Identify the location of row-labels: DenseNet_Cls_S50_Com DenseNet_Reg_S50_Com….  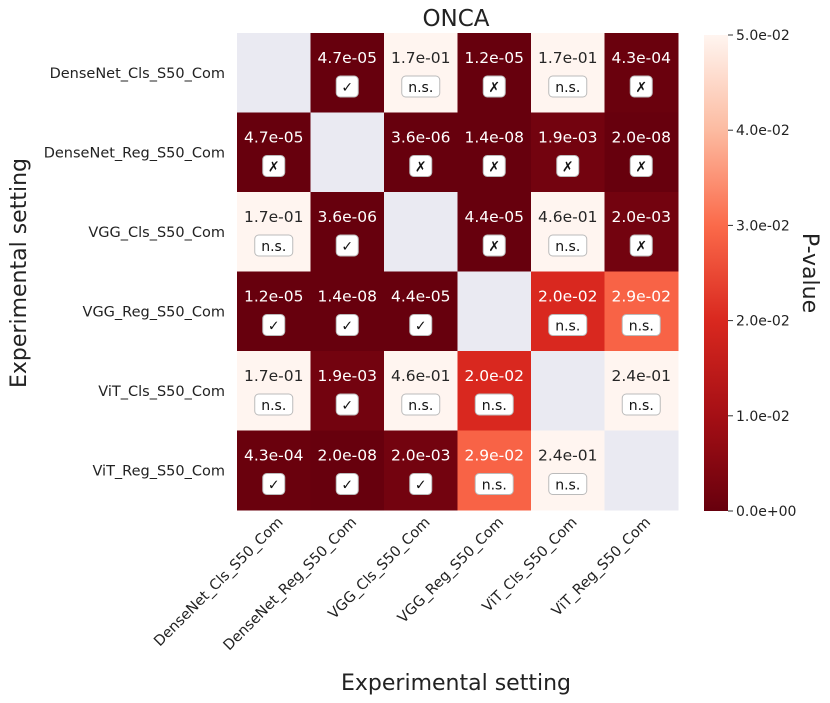
(134, 273).